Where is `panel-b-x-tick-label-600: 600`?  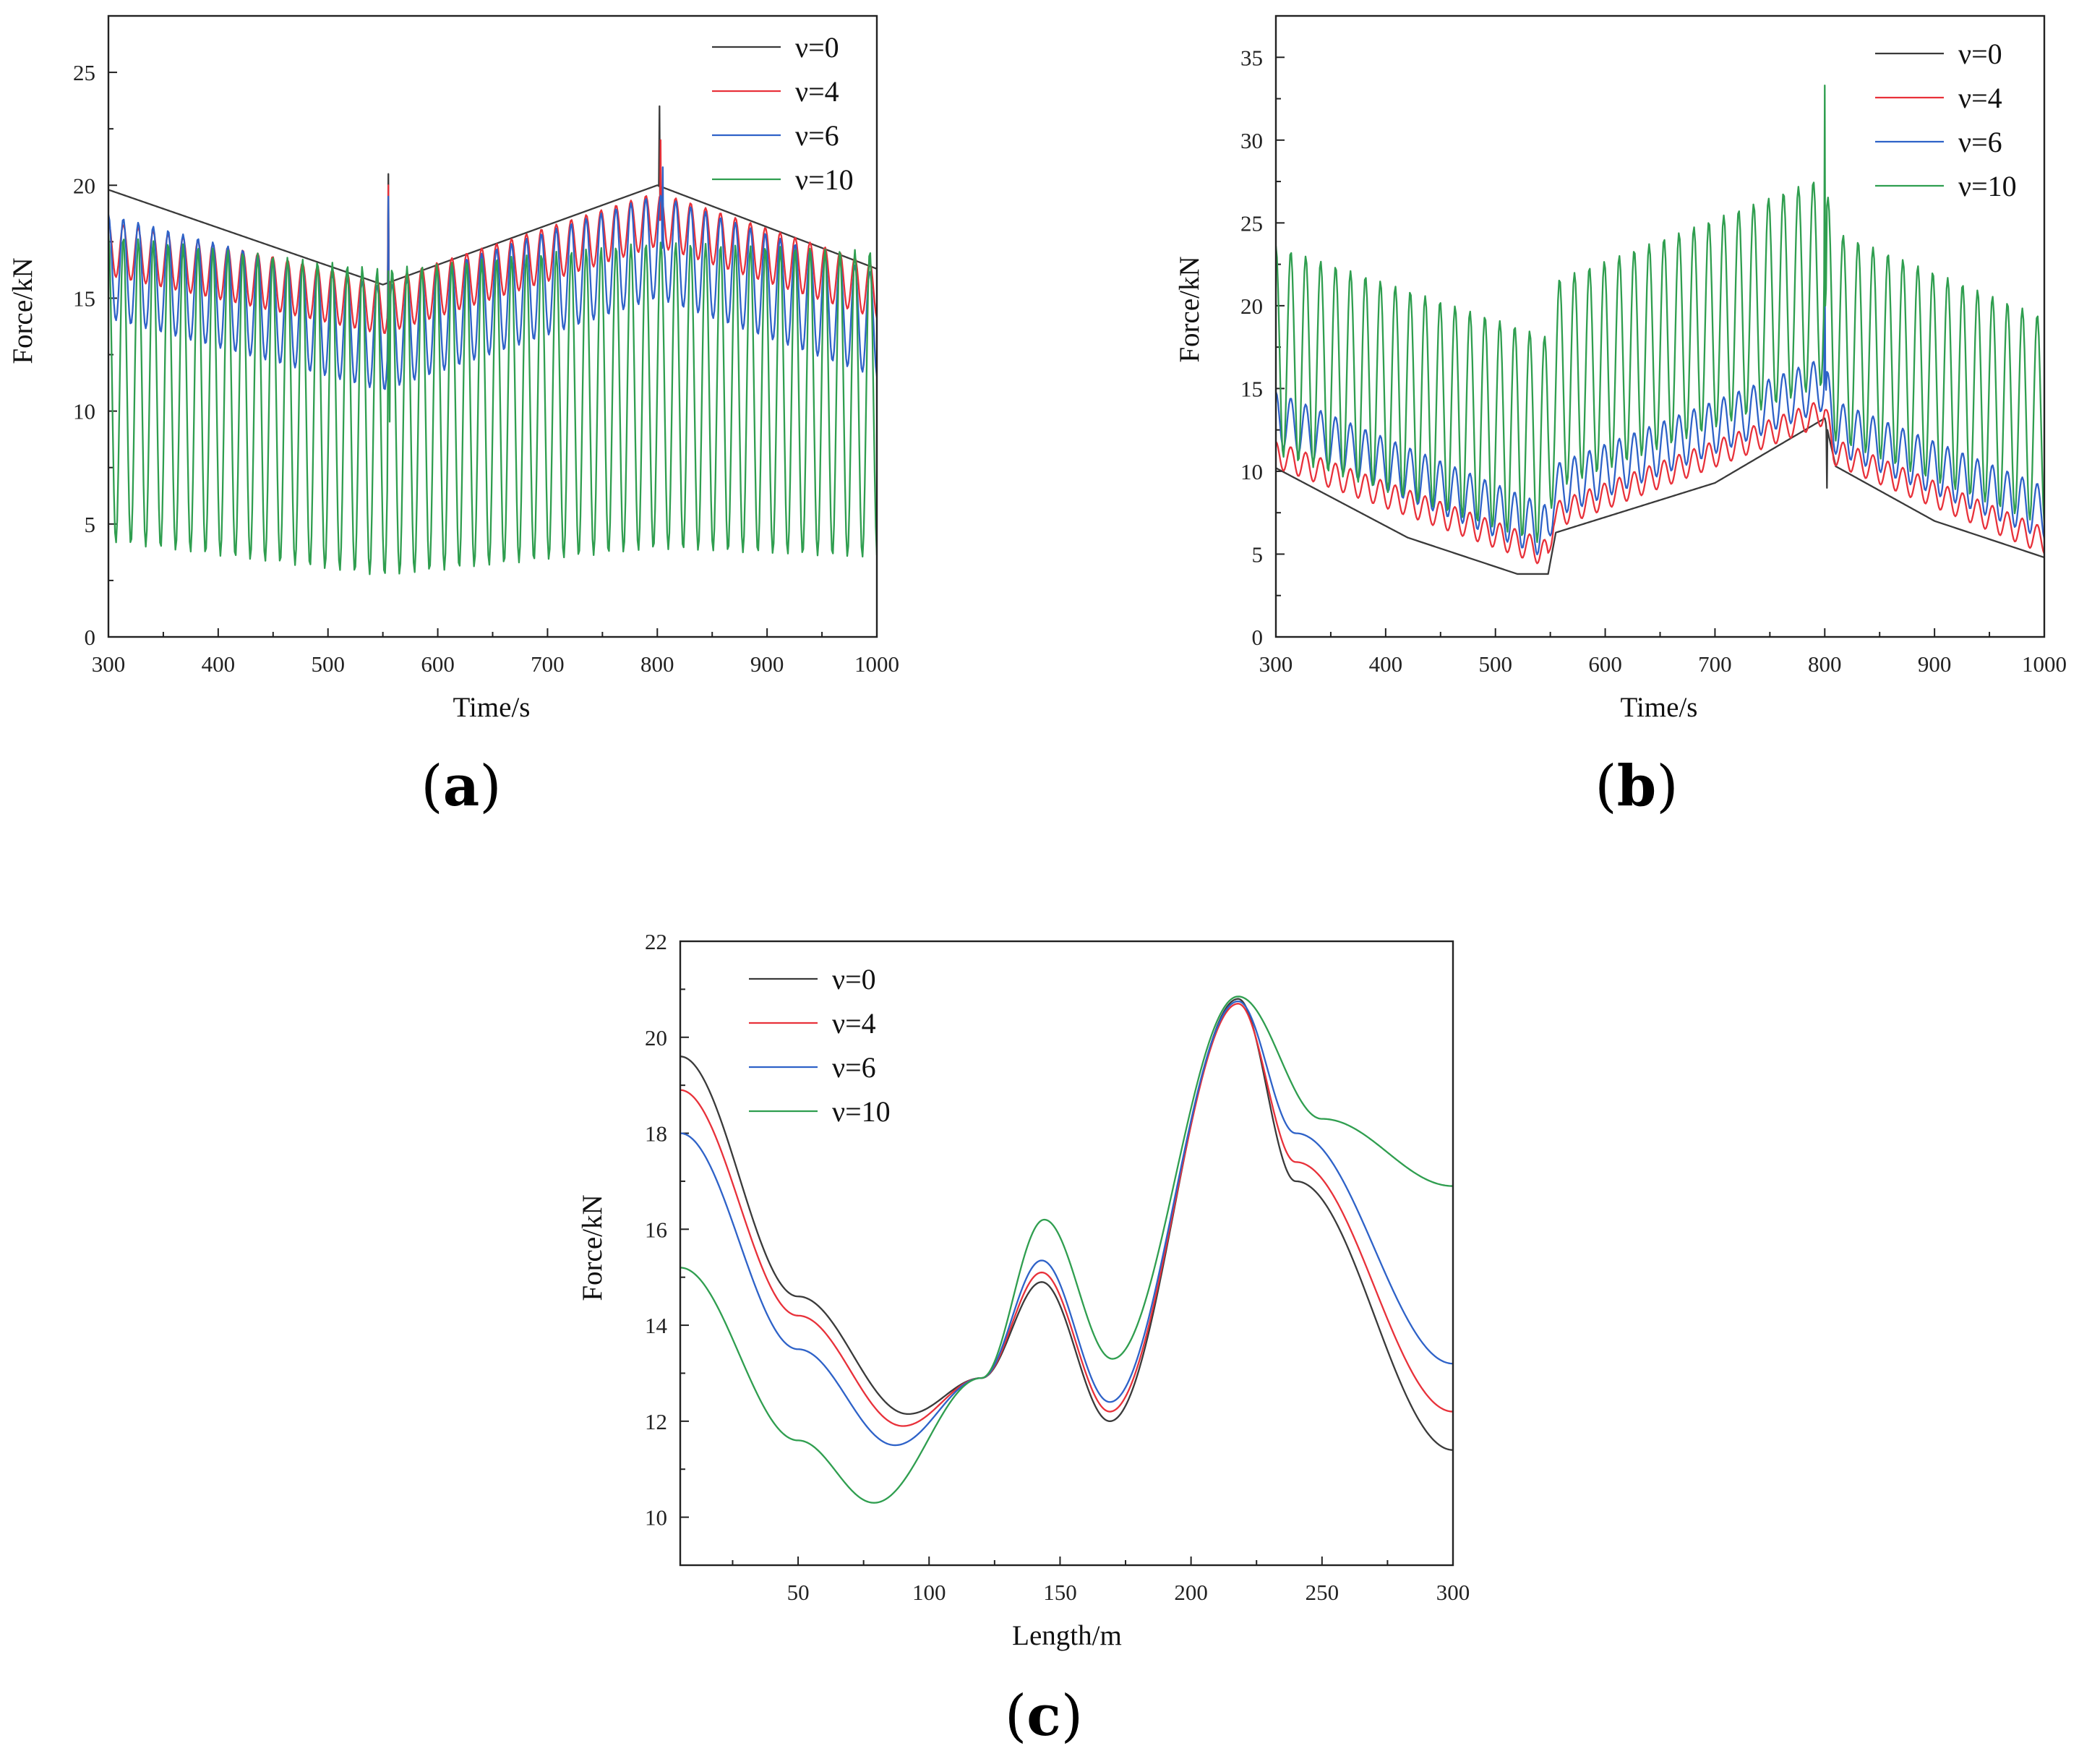
panel-b-x-tick-label-600: 600 is located at coordinates (1605, 664).